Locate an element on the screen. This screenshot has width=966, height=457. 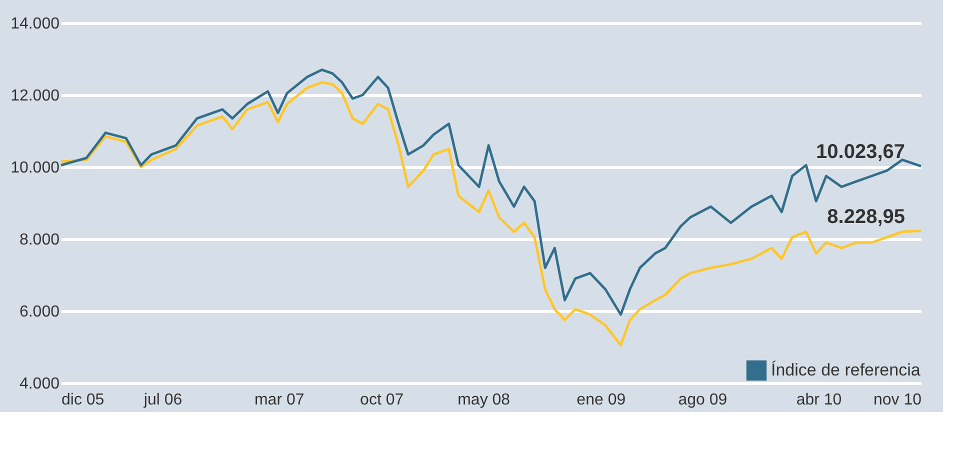
x-tick-label: oct 07 is located at coordinates (382, 400).